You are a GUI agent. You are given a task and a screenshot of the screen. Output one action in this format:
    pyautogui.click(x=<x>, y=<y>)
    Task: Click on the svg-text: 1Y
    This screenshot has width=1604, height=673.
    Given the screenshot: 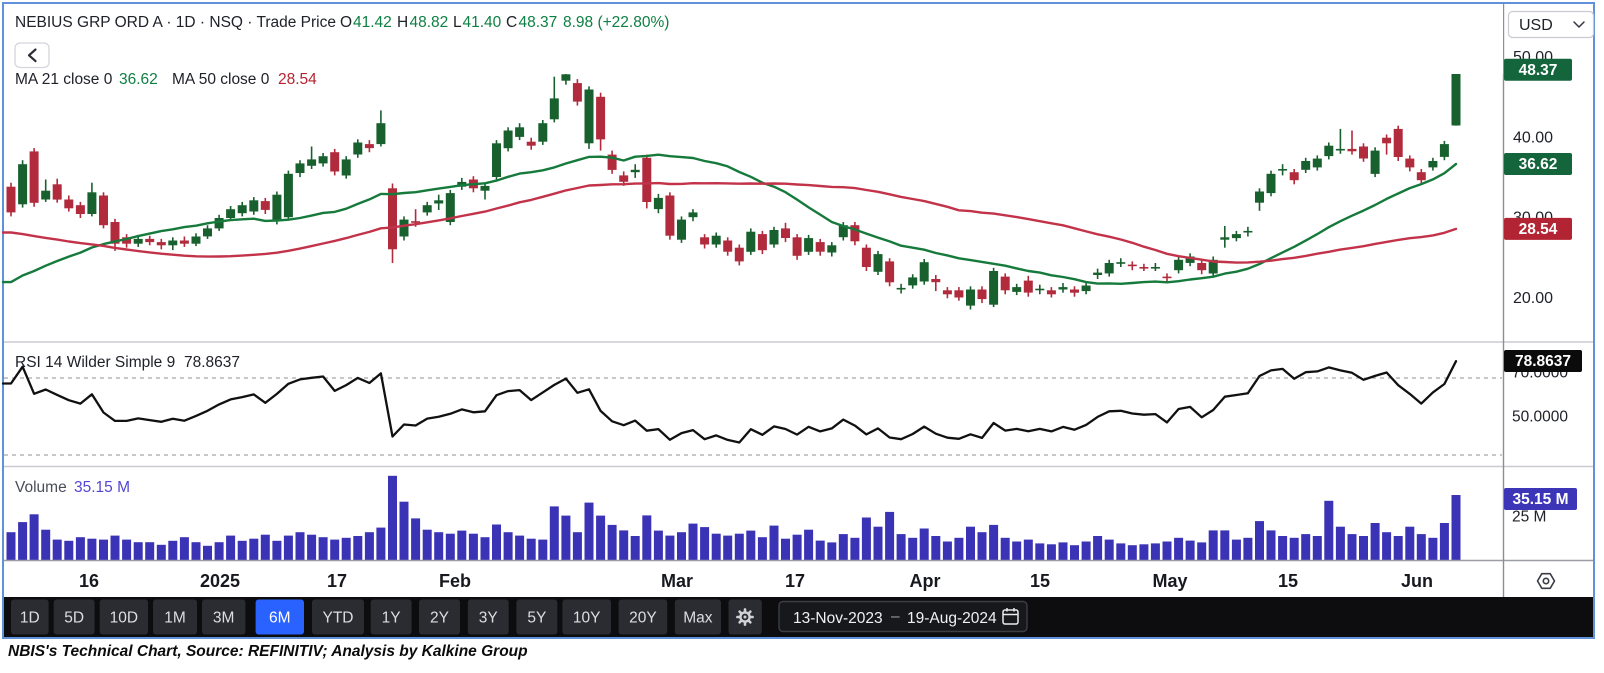 What is the action you would take?
    pyautogui.click(x=391, y=618)
    